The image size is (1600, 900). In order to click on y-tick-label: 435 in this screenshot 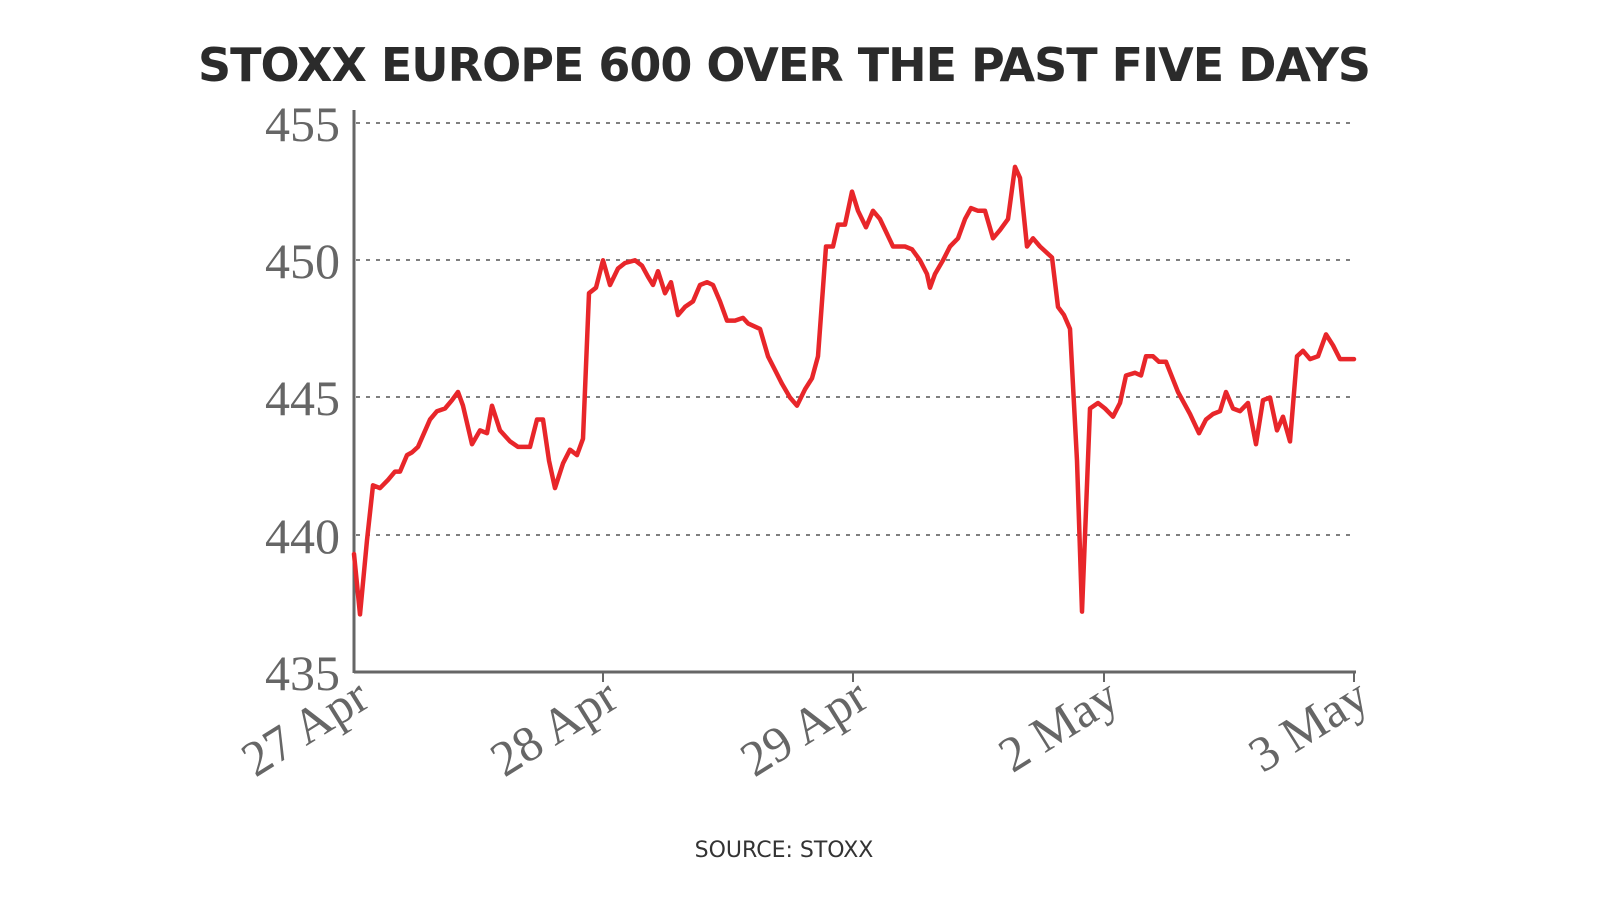, I will do `click(302, 673)`.